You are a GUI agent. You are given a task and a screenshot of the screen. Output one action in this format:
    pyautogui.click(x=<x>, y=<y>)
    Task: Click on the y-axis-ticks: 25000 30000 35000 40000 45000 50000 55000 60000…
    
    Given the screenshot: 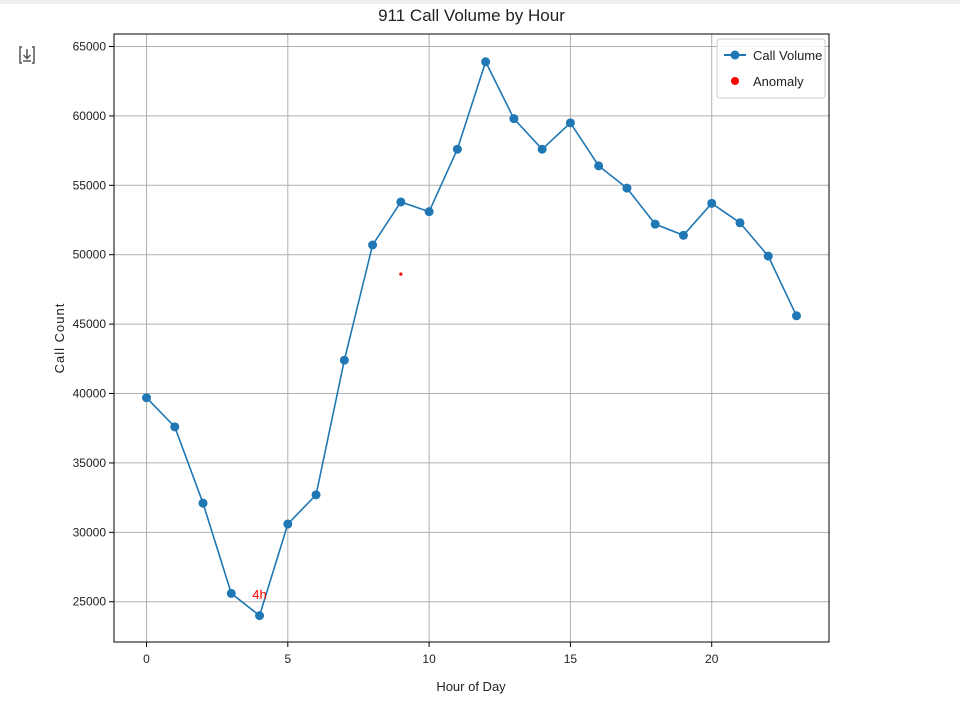 What is the action you would take?
    pyautogui.click(x=93, y=324)
    